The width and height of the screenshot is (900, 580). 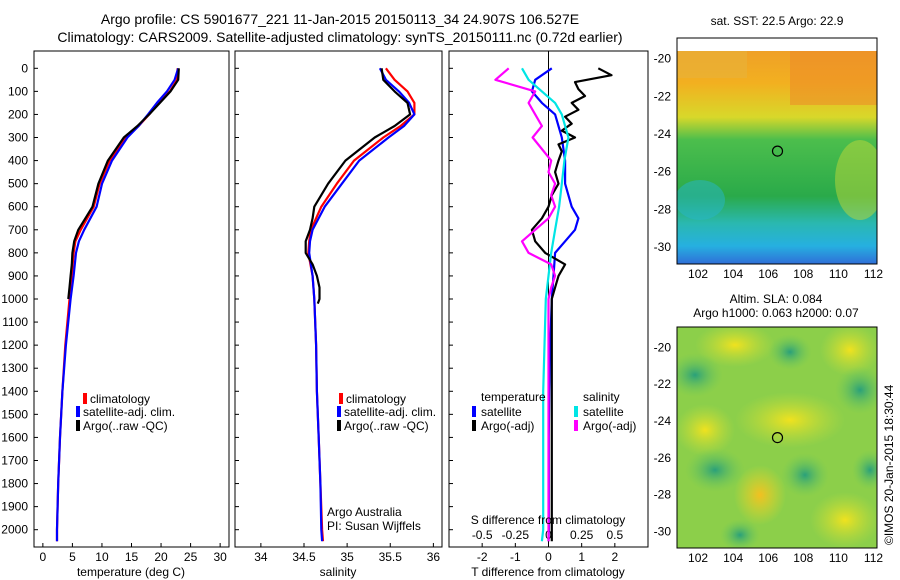 I want to click on sla-map-title: Altim. SLA: 0.084, so click(x=776, y=299).